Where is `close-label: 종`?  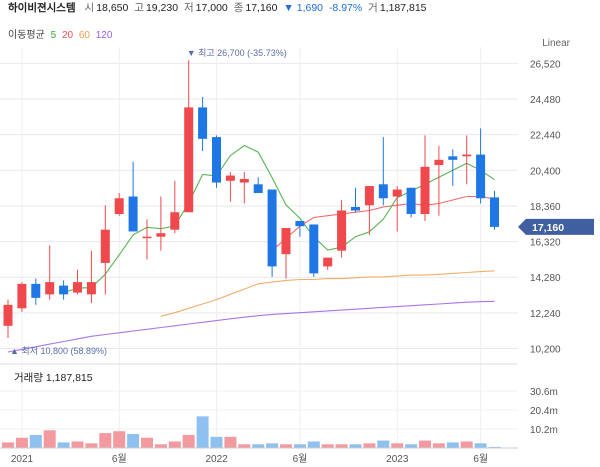
close-label: 종 is located at coordinates (238, 8).